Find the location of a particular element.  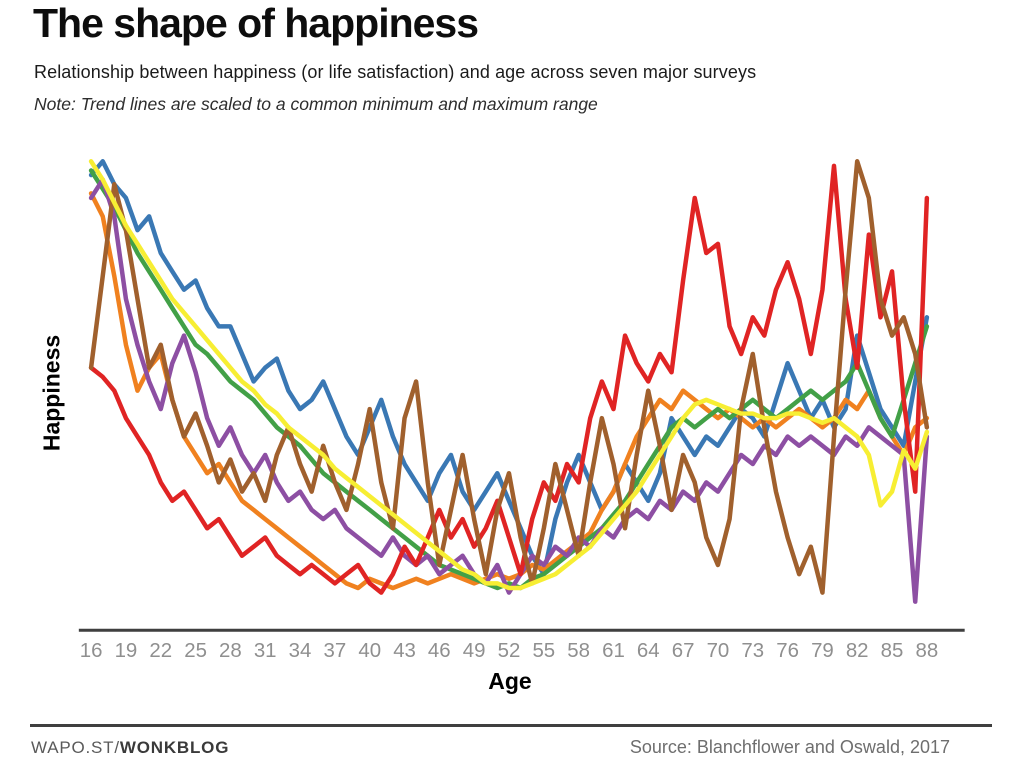

footer-divider is located at coordinates (511, 725).